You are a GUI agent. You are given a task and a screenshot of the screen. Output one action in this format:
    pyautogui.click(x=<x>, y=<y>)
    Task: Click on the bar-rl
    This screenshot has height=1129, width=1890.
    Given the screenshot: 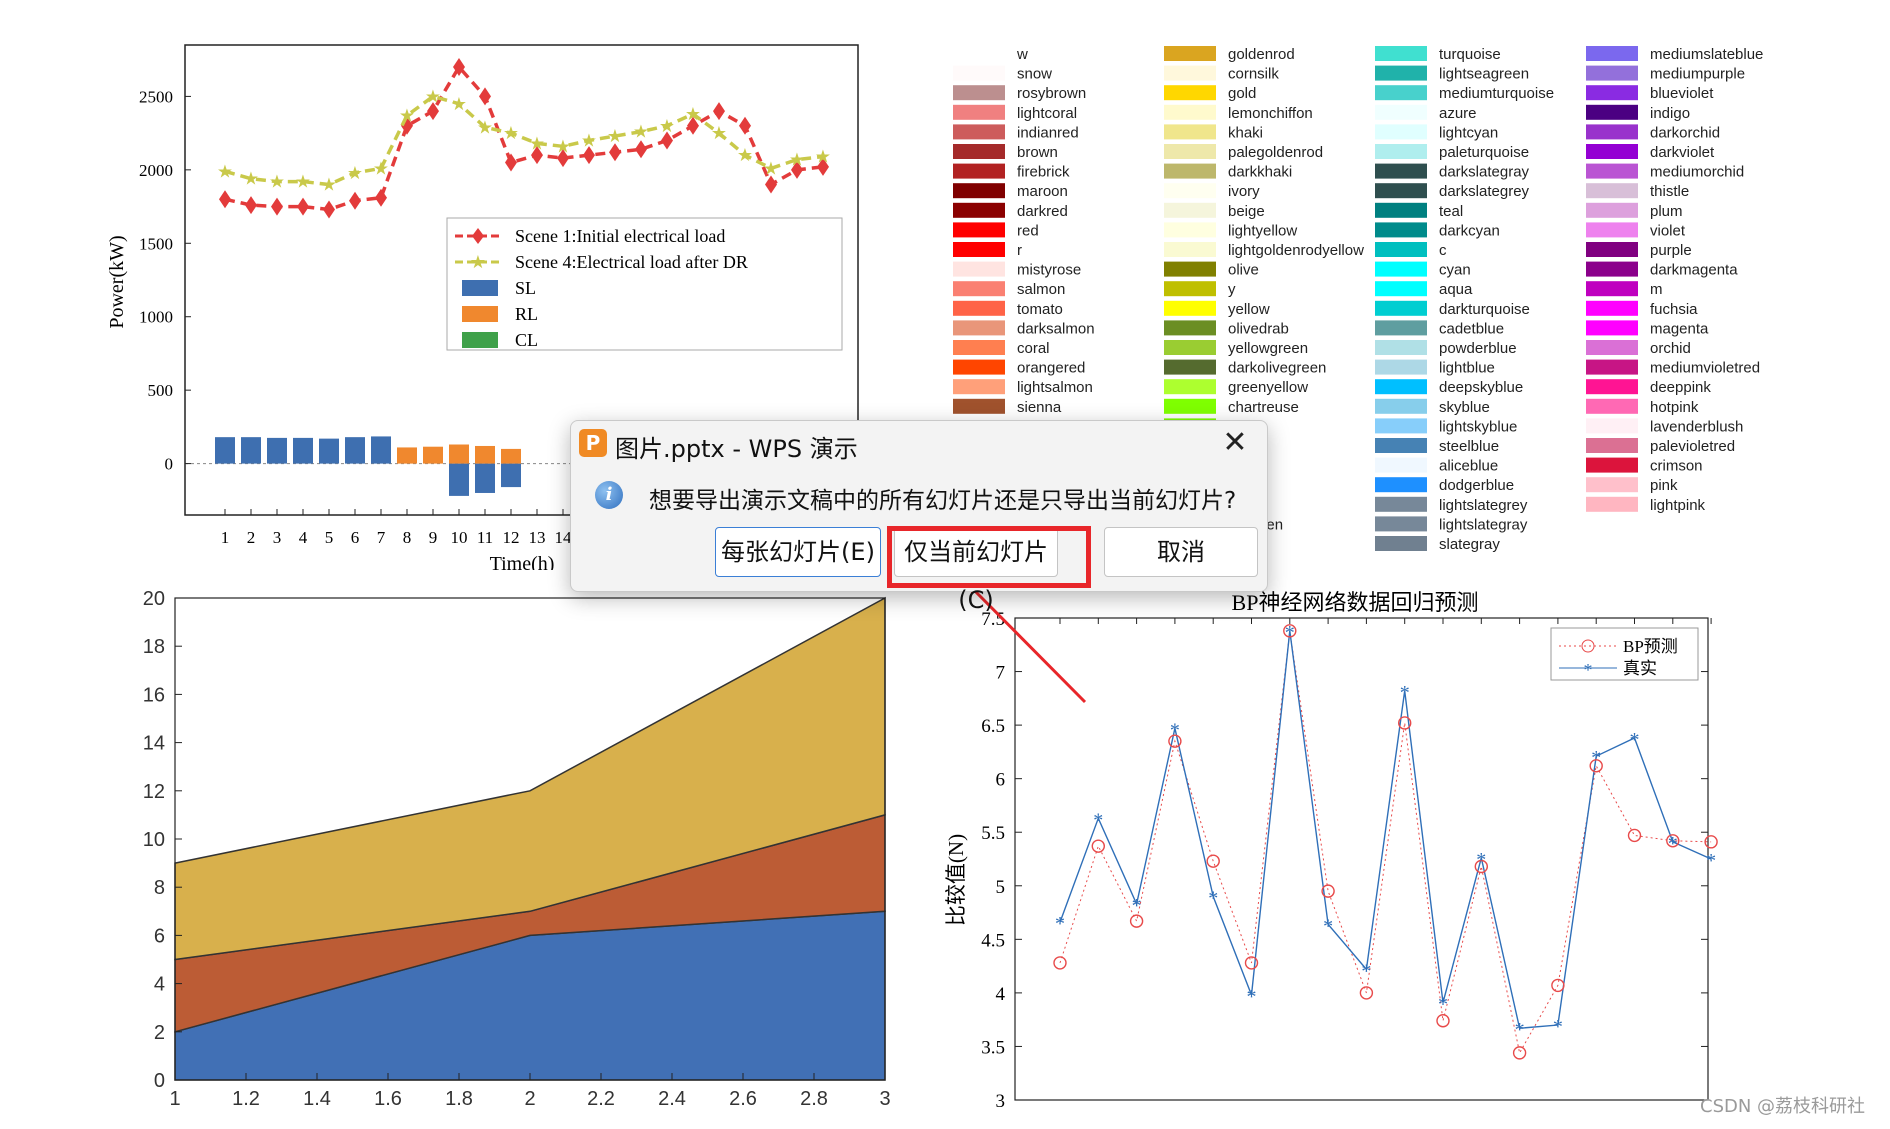 What is the action you would take?
    pyautogui.click(x=485, y=454)
    